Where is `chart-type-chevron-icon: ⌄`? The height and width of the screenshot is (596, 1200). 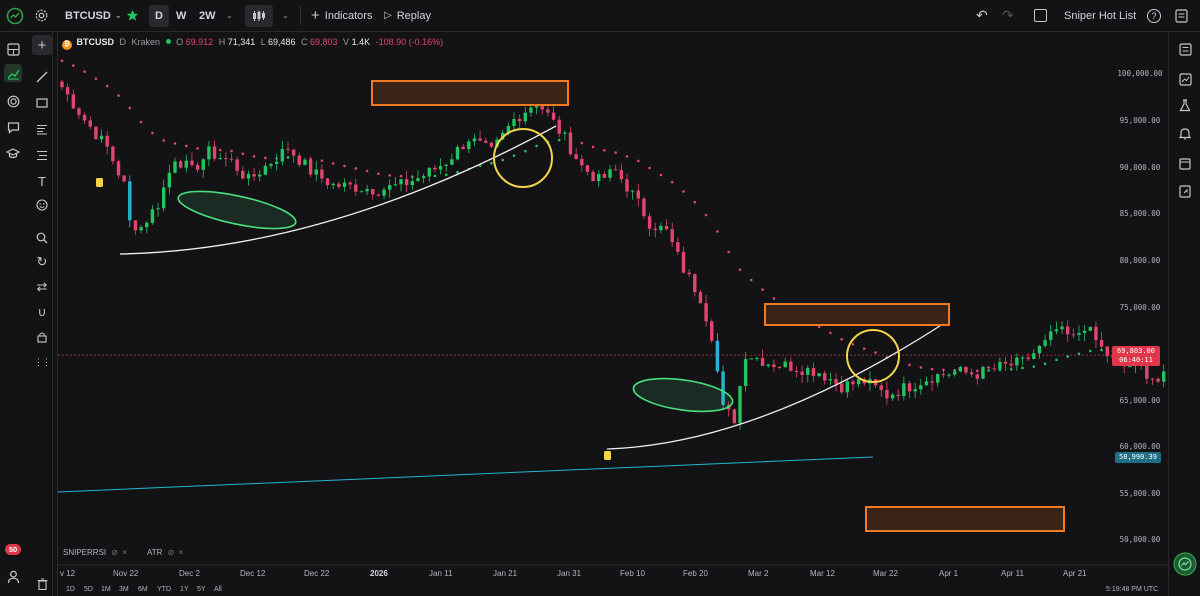 chart-type-chevron-icon: ⌄ is located at coordinates (285, 15).